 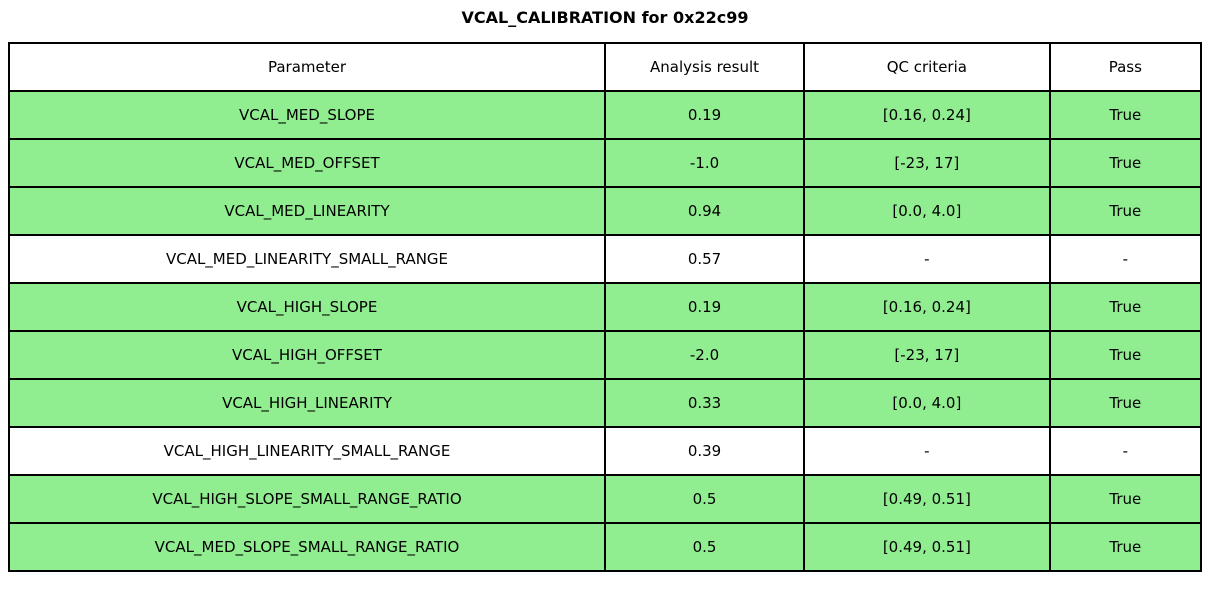 I want to click on table-row: VCAL_MED_LINEARITY_SMALL_RANGE 0.57 - -, so click(x=605, y=259).